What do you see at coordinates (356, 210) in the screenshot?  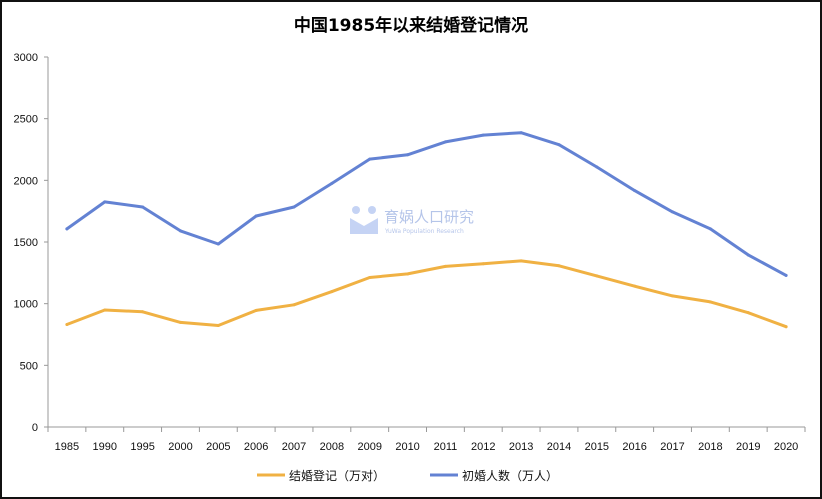 I see `logo-dot-left` at bounding box center [356, 210].